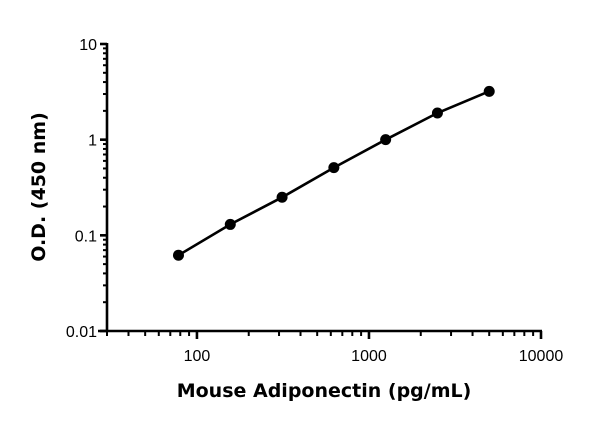  I want to click on x-tick-labels: 100 1000 10000, so click(374, 356).